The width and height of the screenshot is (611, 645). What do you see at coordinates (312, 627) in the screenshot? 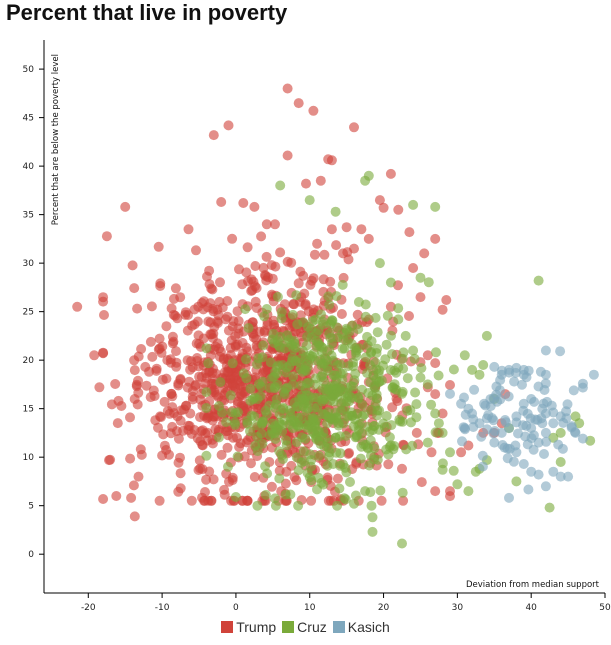
I see `legend-label: Cruz` at bounding box center [312, 627].